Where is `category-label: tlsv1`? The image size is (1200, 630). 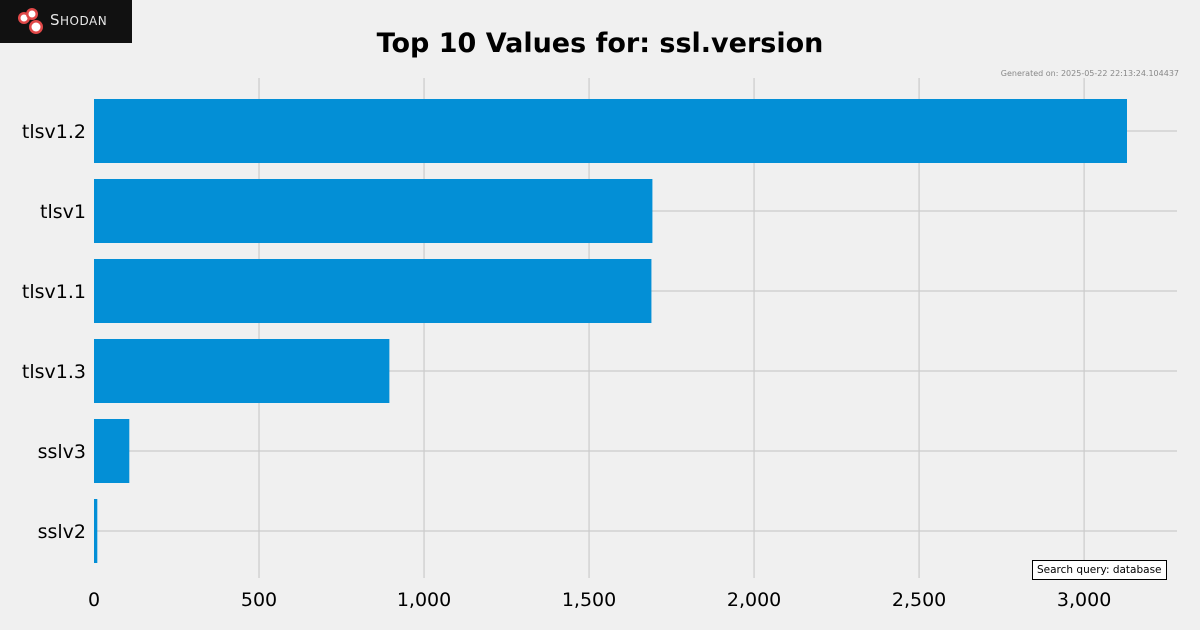
category-label: tlsv1 is located at coordinates (63, 212).